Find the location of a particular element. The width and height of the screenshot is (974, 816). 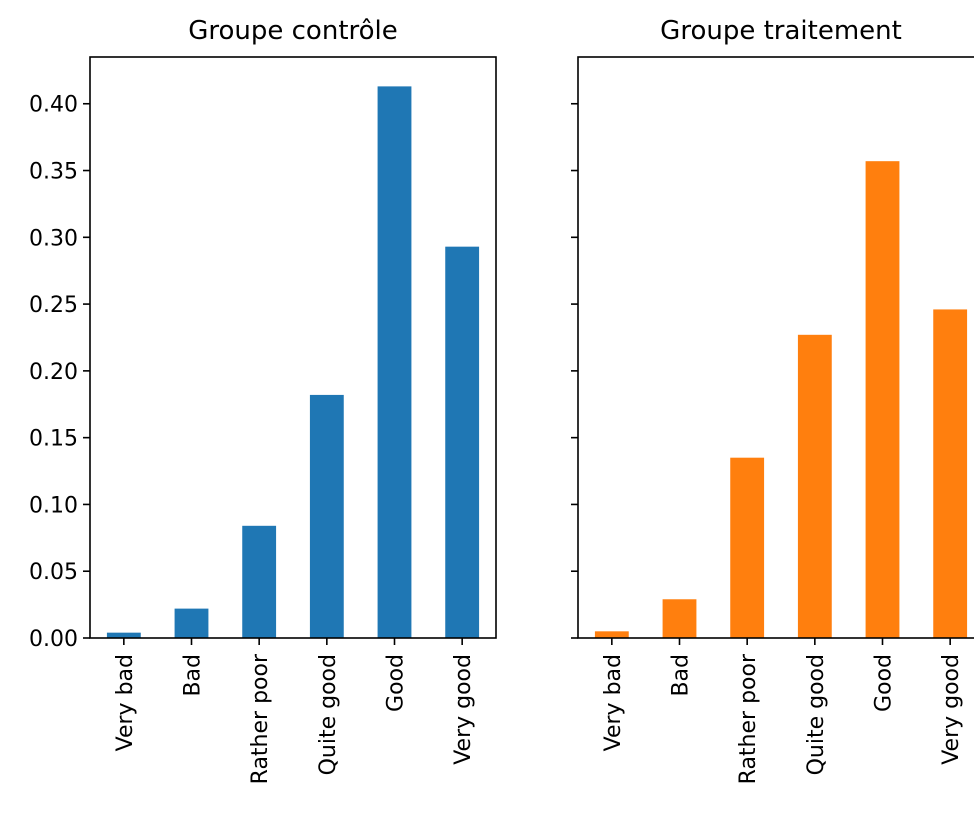

y-tick-label: 0.20 is located at coordinates (53, 372).